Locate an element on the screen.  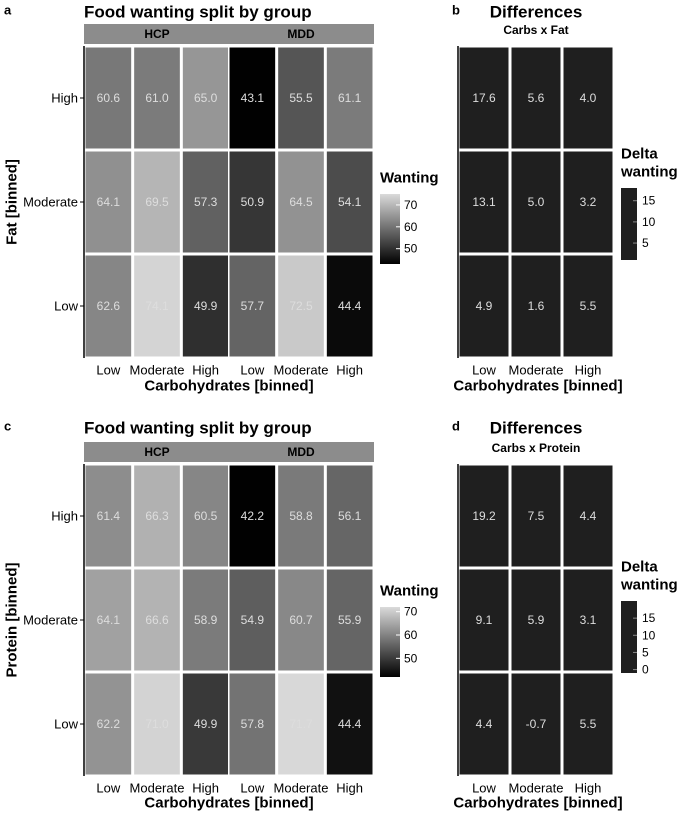
facet-label-hcp-c: HCP is located at coordinates (156, 452).